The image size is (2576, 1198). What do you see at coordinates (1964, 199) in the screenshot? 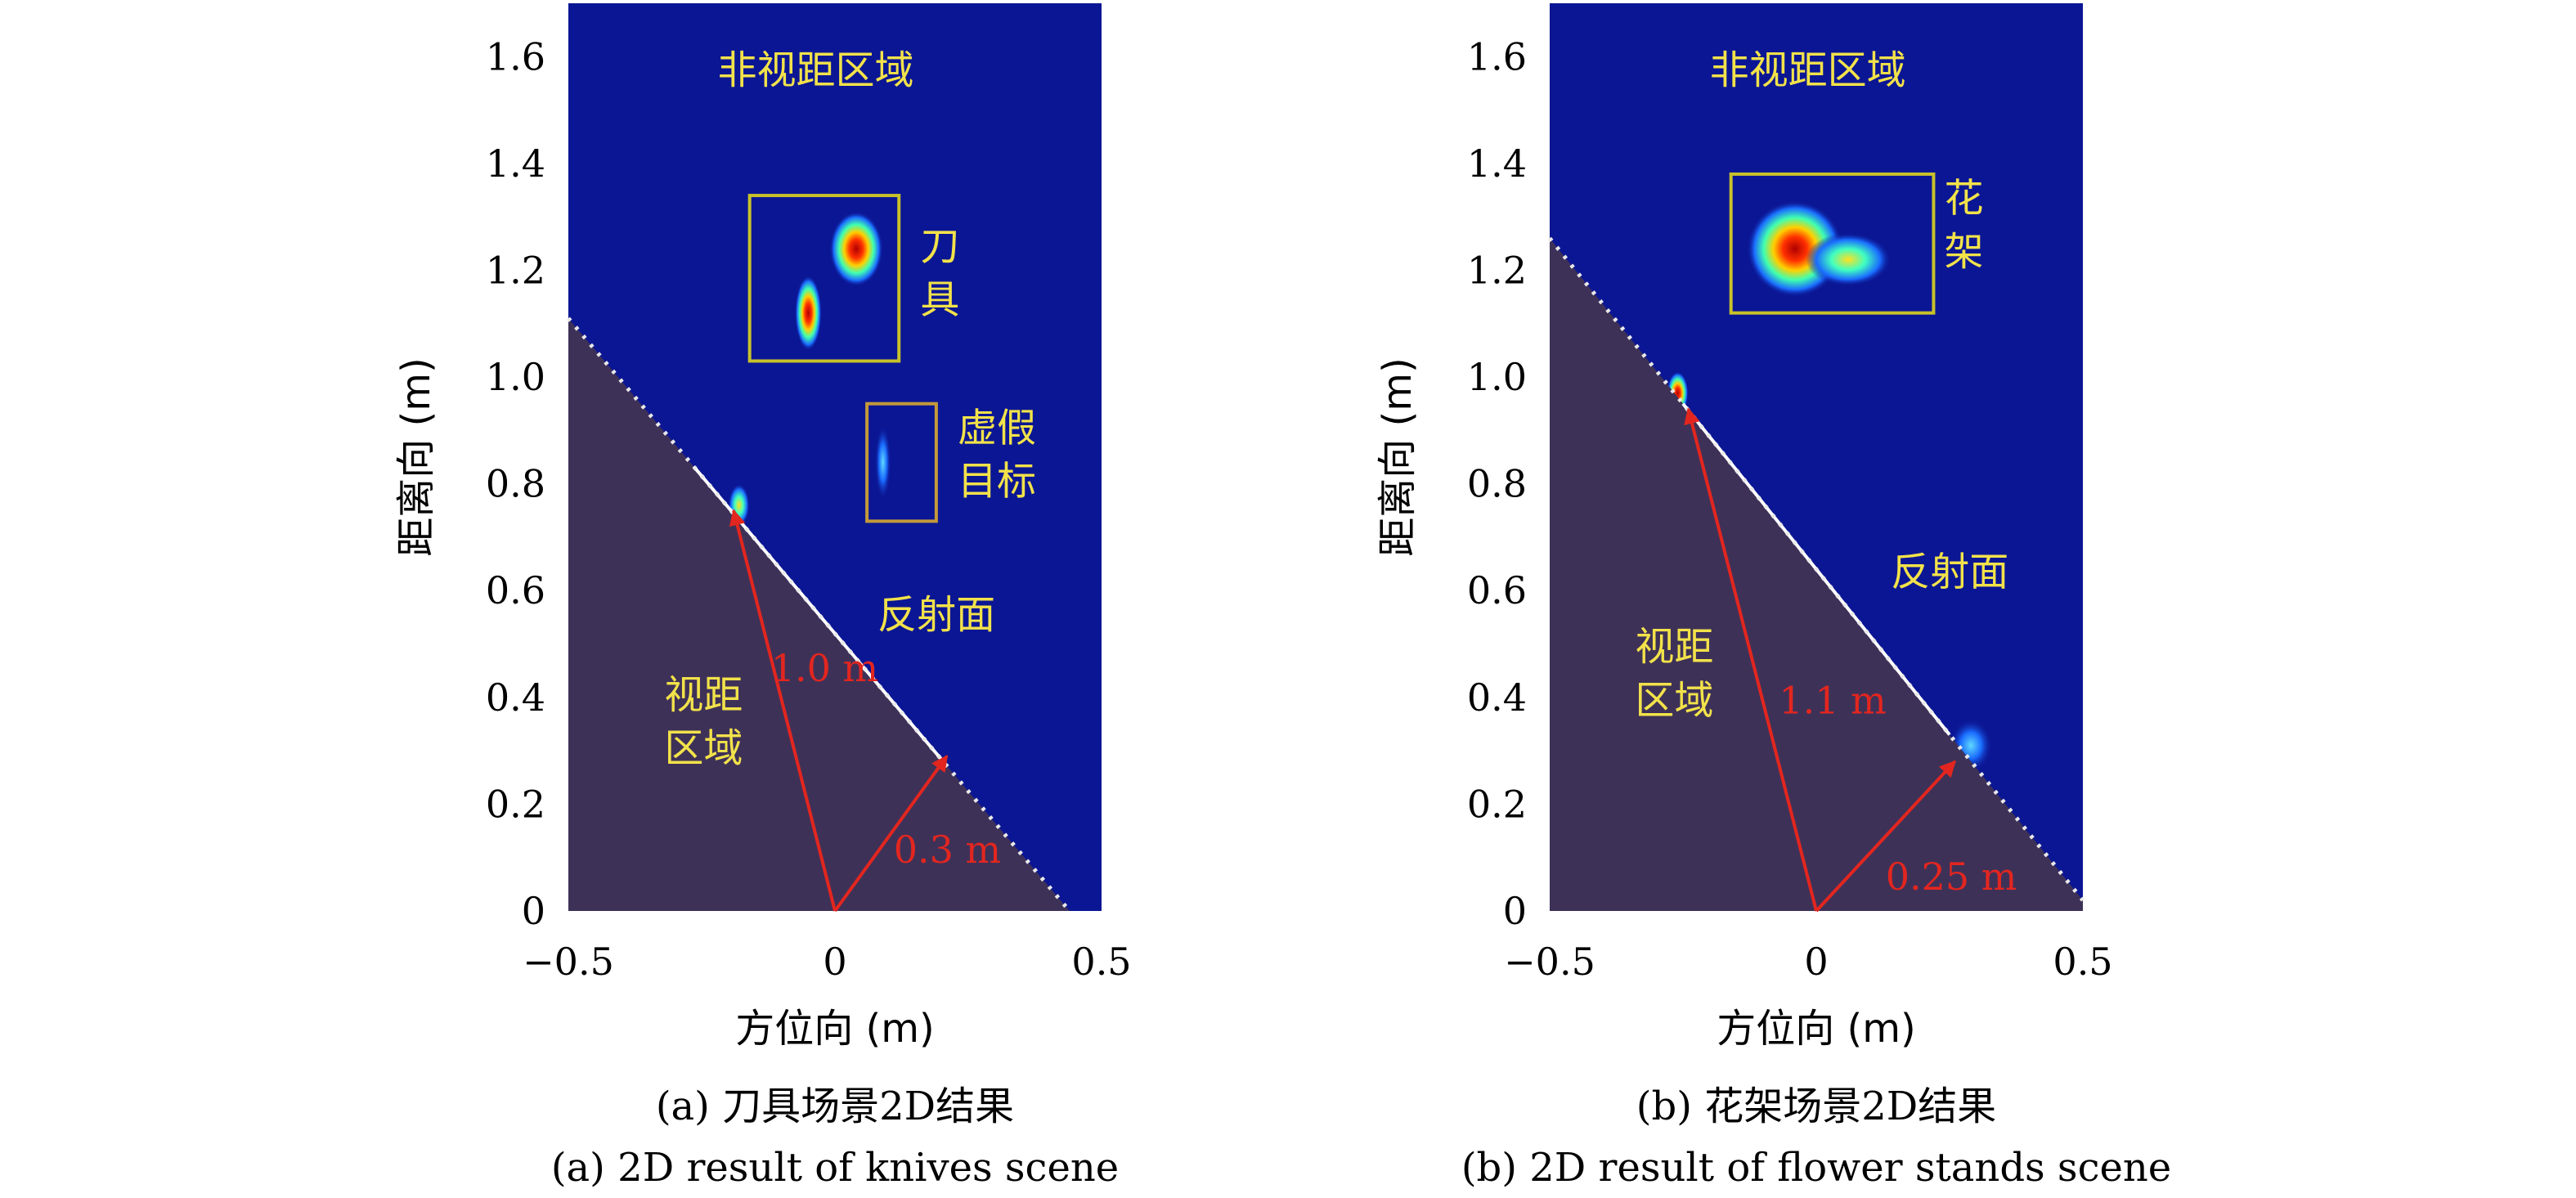
I see `target-label-1: 花` at bounding box center [1964, 199].